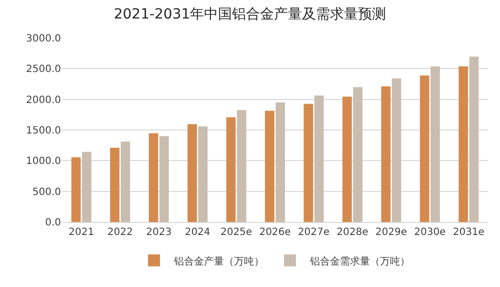 The image size is (500, 287). Describe the element at coordinates (250, 14) in the screenshot. I see `chart-title: 2021-2031年中国铝合金产量及需求量预测` at that location.